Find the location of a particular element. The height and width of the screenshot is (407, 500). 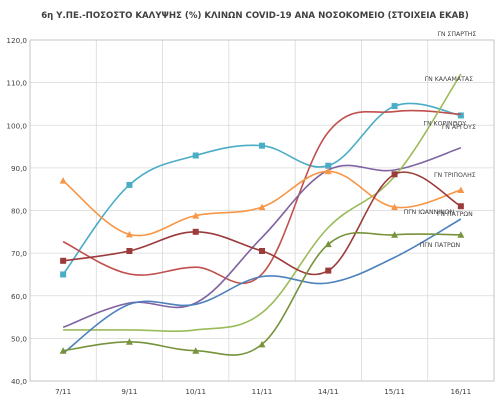

series-6-label: ΓΝ ΠΑΤΡΩΝ is located at coordinates (455, 214).